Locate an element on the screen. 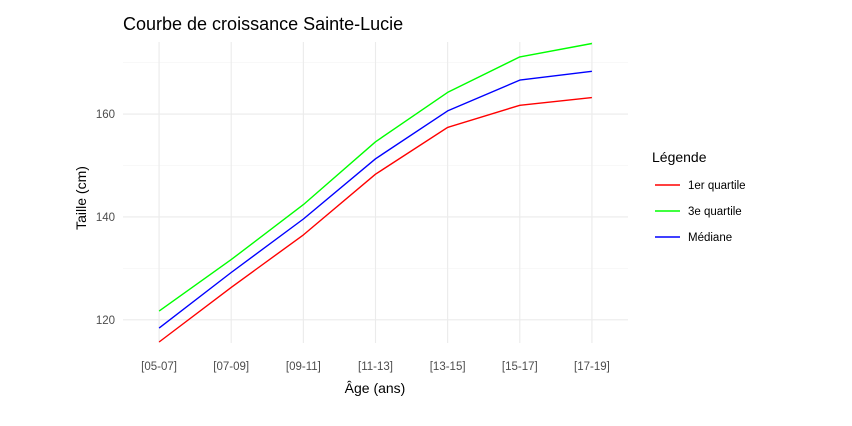 This screenshot has height=426, width=852. x-tick-label: [11-13] is located at coordinates (375, 367).